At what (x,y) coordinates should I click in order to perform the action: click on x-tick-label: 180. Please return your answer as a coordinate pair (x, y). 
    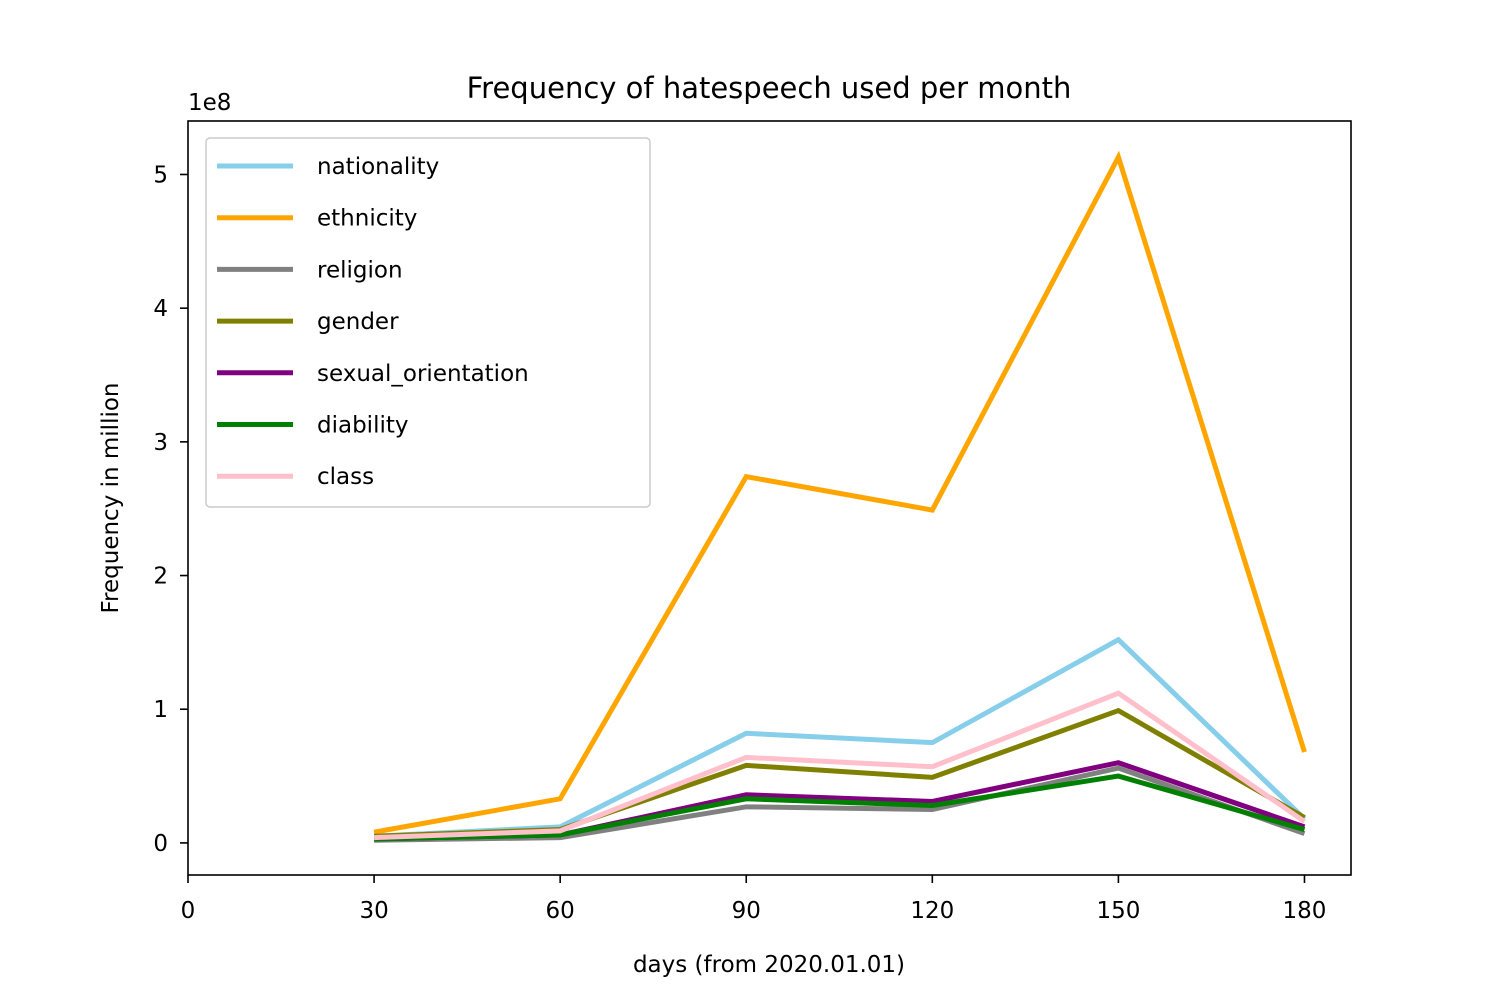
    Looking at the image, I should click on (1305, 911).